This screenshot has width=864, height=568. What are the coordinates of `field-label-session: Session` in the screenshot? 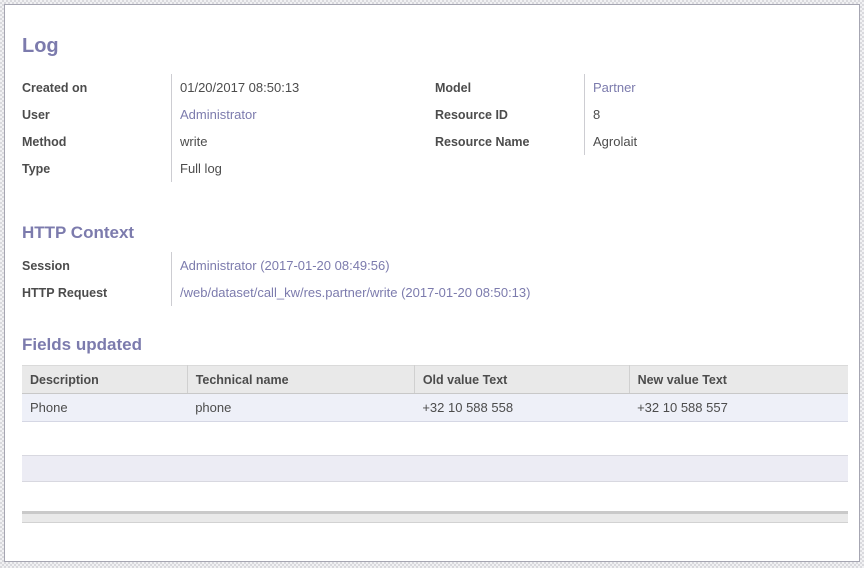 It's located at (46, 265).